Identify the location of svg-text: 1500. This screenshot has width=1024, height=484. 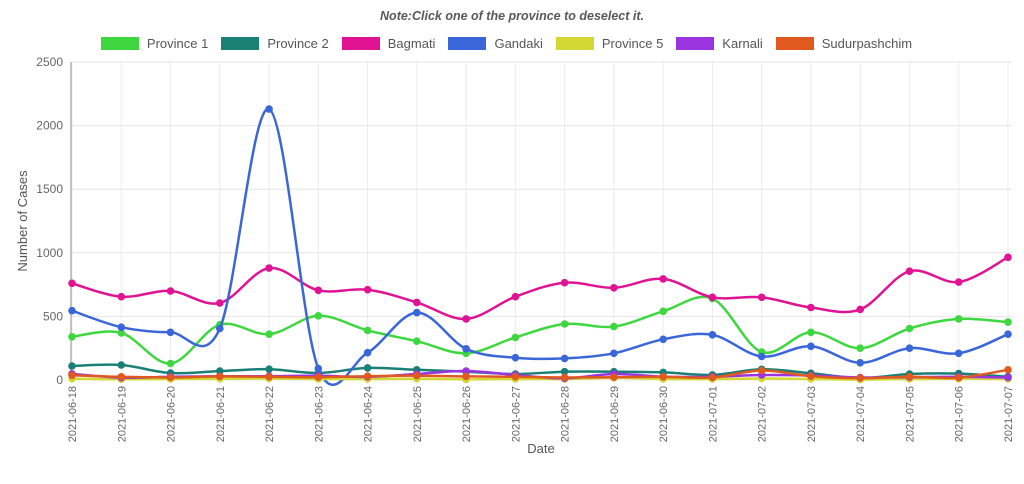
(49, 189).